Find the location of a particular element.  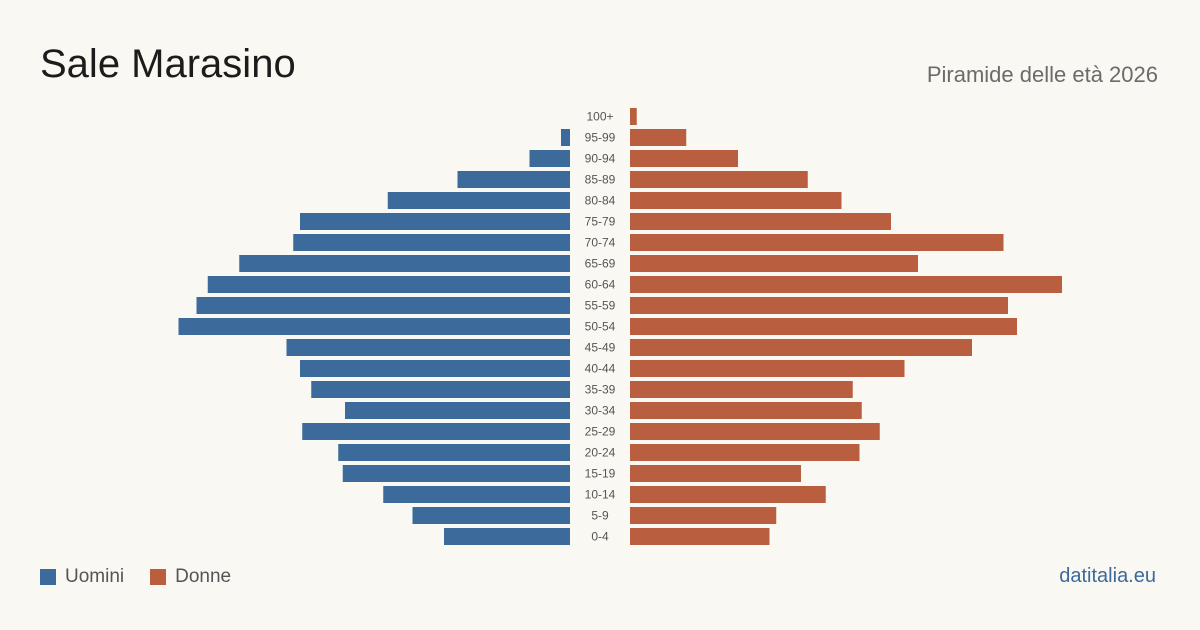

age-group-label: 85-89 is located at coordinates (600, 180).